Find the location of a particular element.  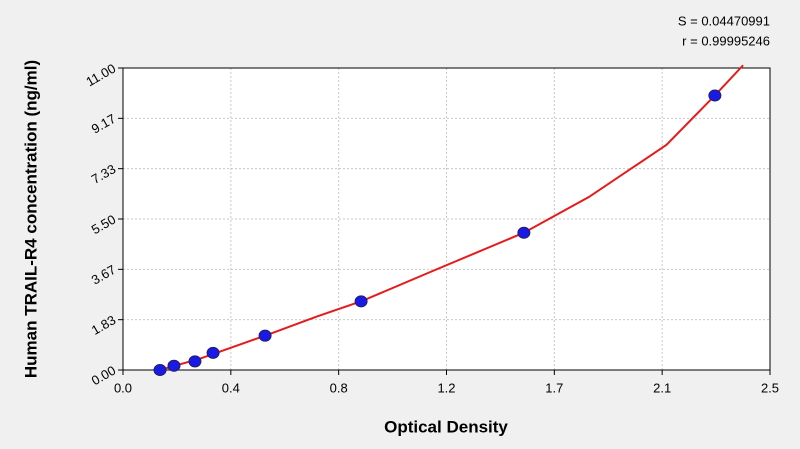

x-tick-label: 0.8 is located at coordinates (339, 387).